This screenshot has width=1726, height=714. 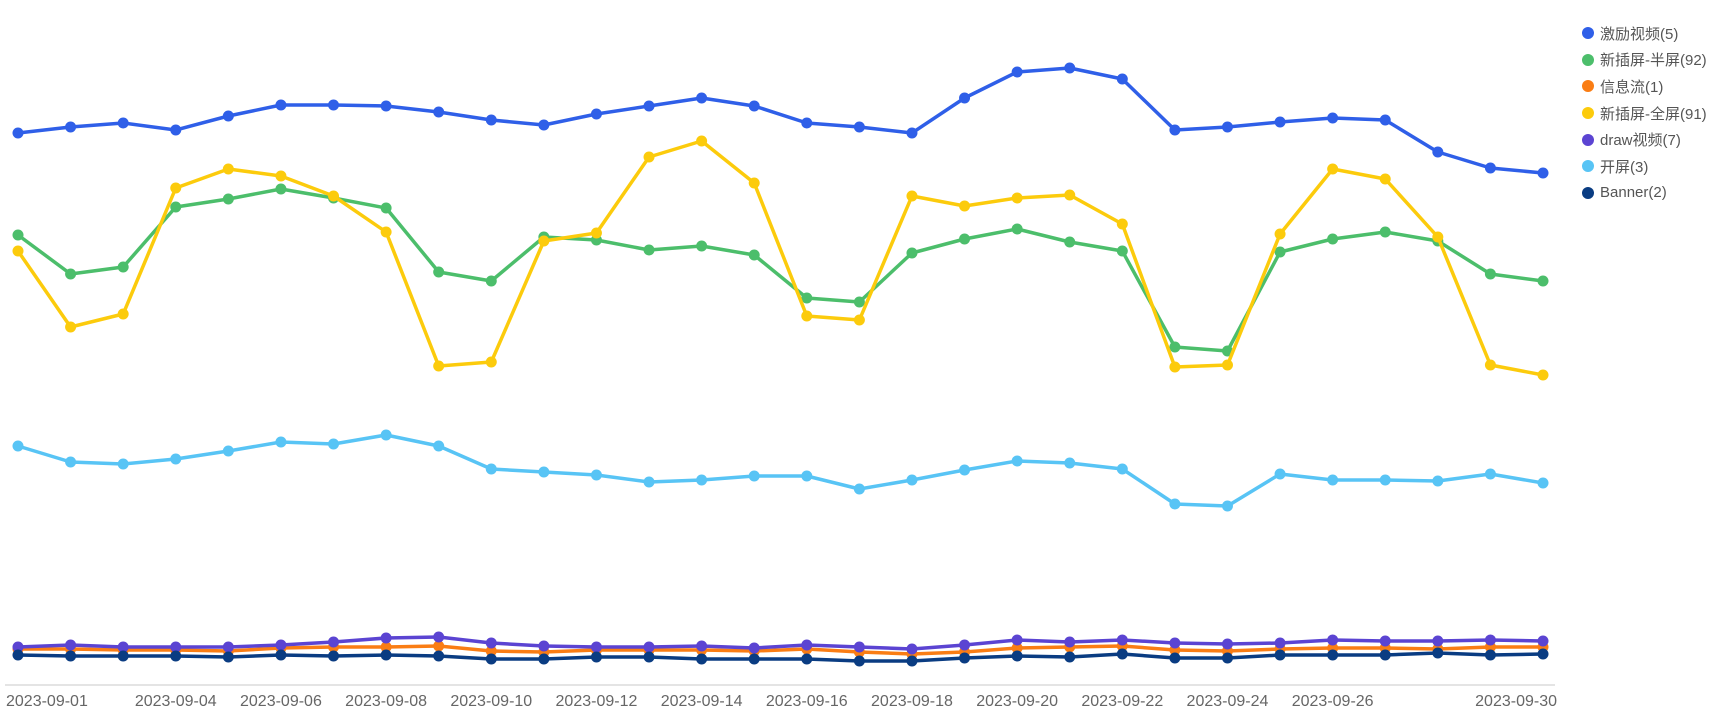 What do you see at coordinates (1644, 60) in the screenshot?
I see `legend-item: 新插屏-半屏(92)` at bounding box center [1644, 60].